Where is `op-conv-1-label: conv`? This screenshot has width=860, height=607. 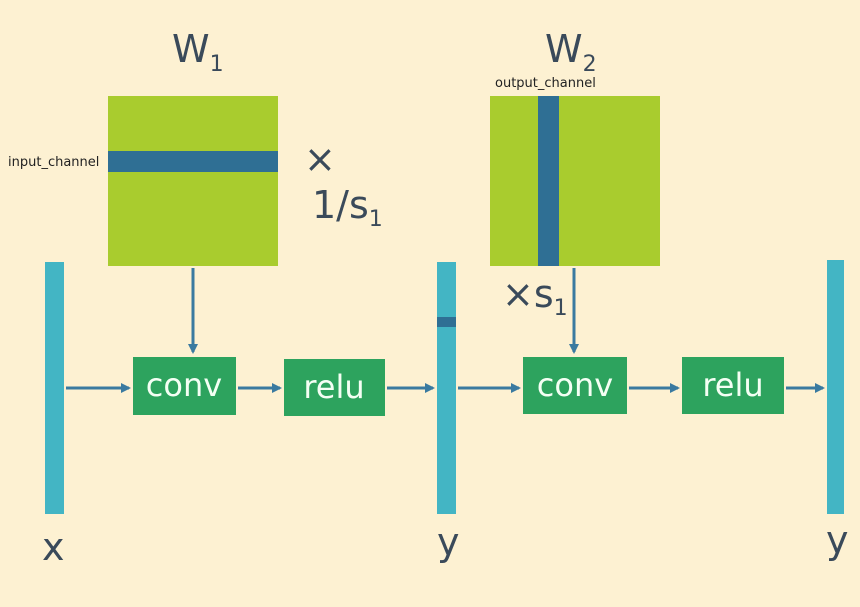
op-conv-1-label: conv is located at coordinates (184, 385).